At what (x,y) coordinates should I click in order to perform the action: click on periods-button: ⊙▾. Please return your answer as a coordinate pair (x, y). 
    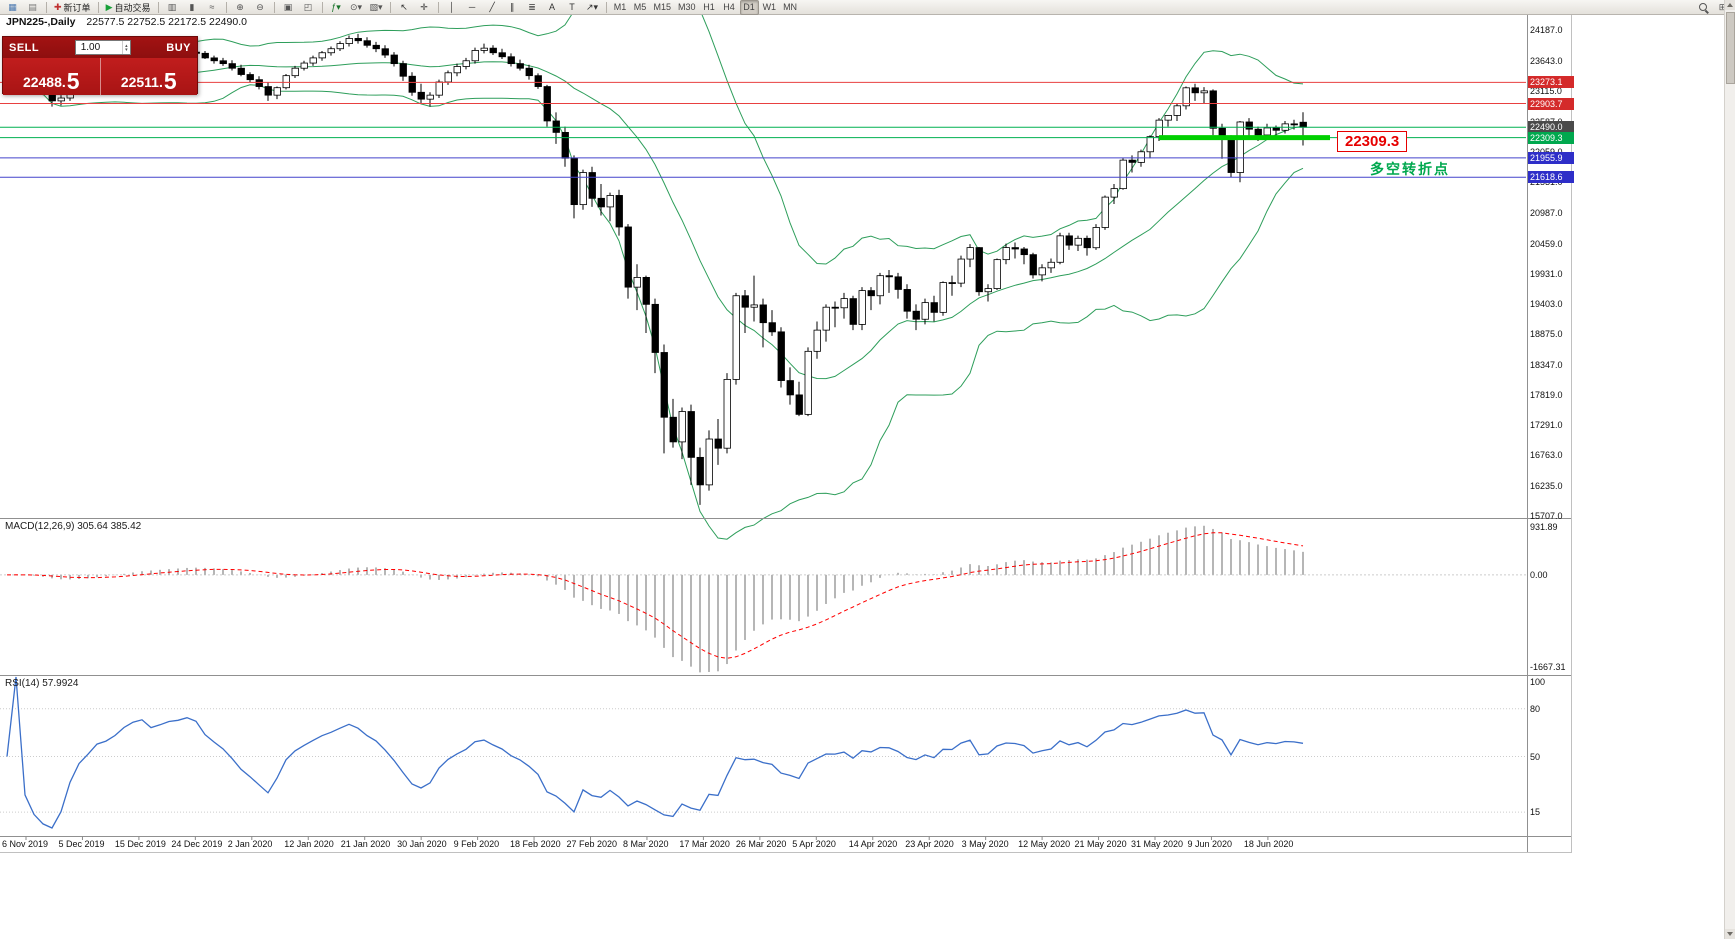
    Looking at the image, I should click on (356, 7).